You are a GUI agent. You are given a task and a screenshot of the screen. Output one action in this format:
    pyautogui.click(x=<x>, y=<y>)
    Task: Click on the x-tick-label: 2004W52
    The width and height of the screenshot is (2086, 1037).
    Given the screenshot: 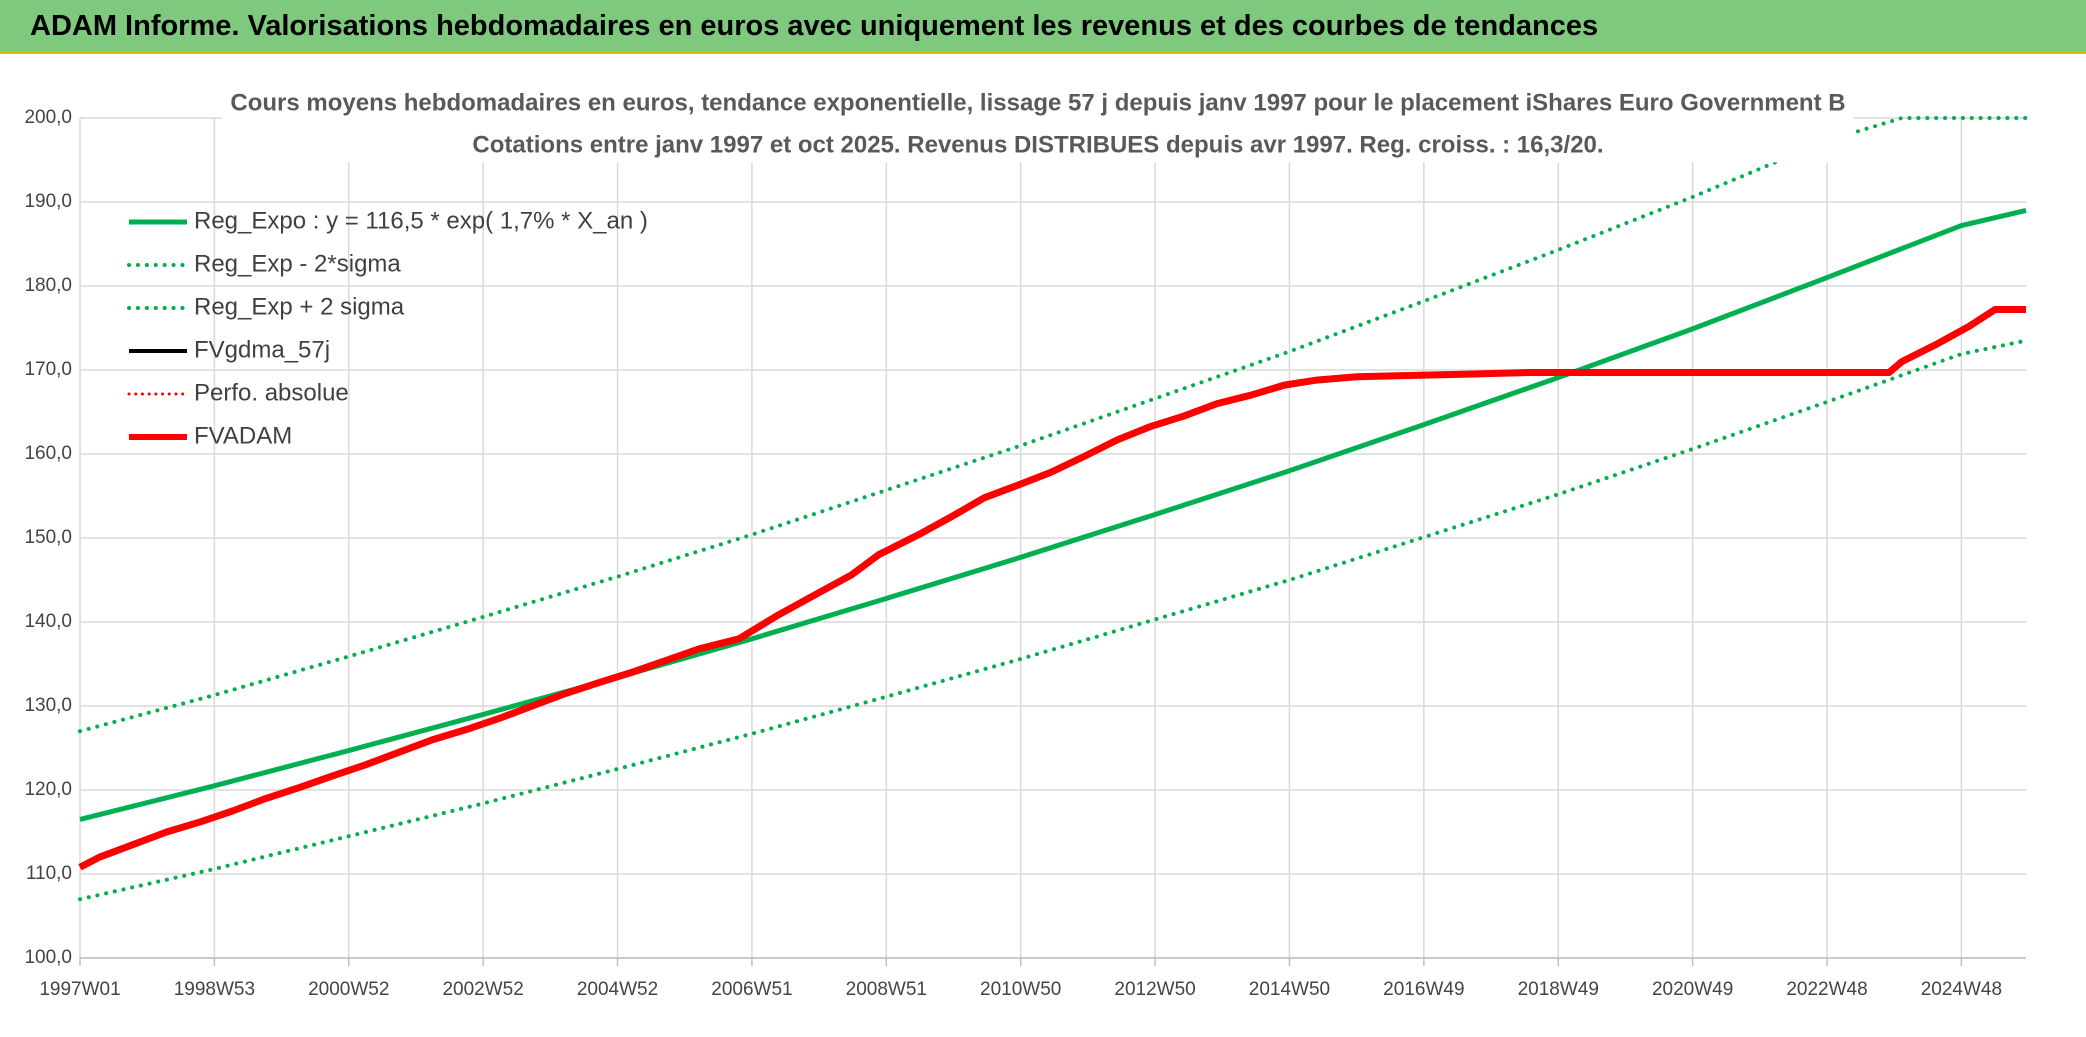 What is the action you would take?
    pyautogui.click(x=617, y=989)
    